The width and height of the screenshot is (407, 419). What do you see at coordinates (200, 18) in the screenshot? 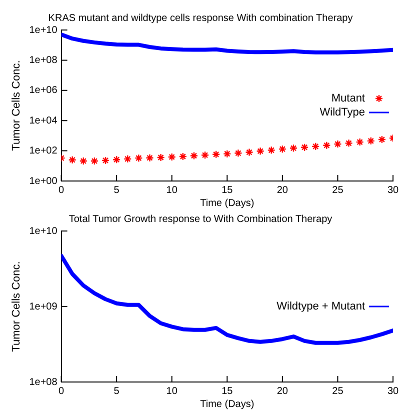
I see `chart-title: KRAS mutant and wildtype cells response With combination Therapy` at bounding box center [200, 18].